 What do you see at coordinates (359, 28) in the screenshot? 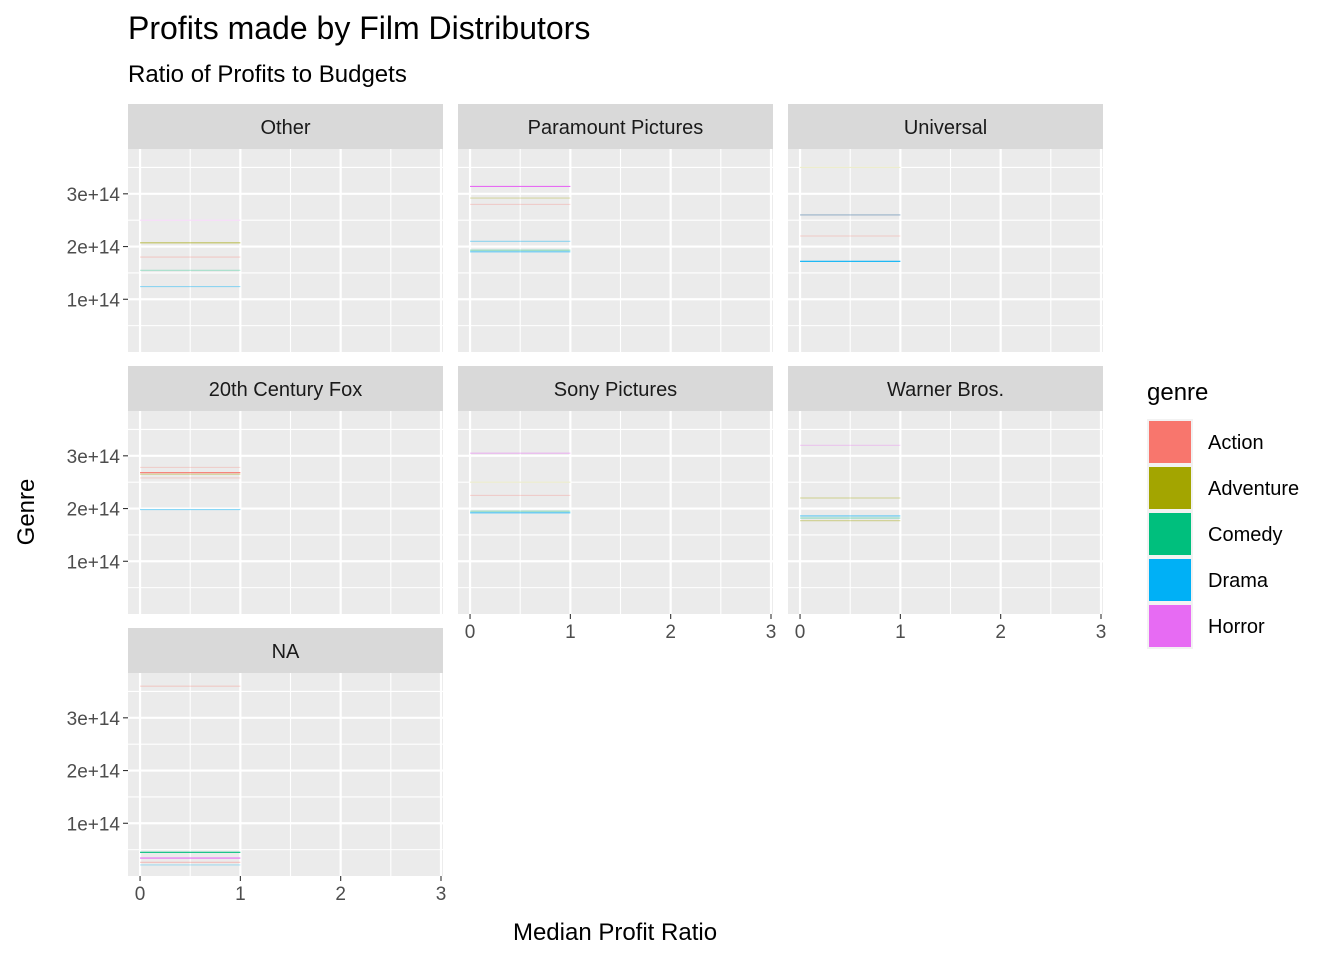
I see `chart-title: Profits made by Film Distributors` at bounding box center [359, 28].